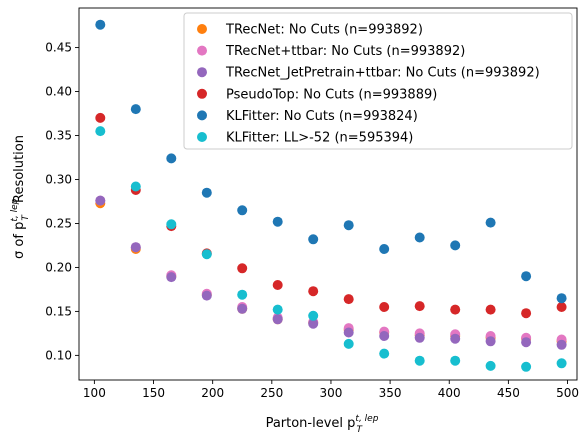  What do you see at coordinates (58, 311) in the screenshot?
I see `y-tick-label: 0.15` at bounding box center [58, 311].